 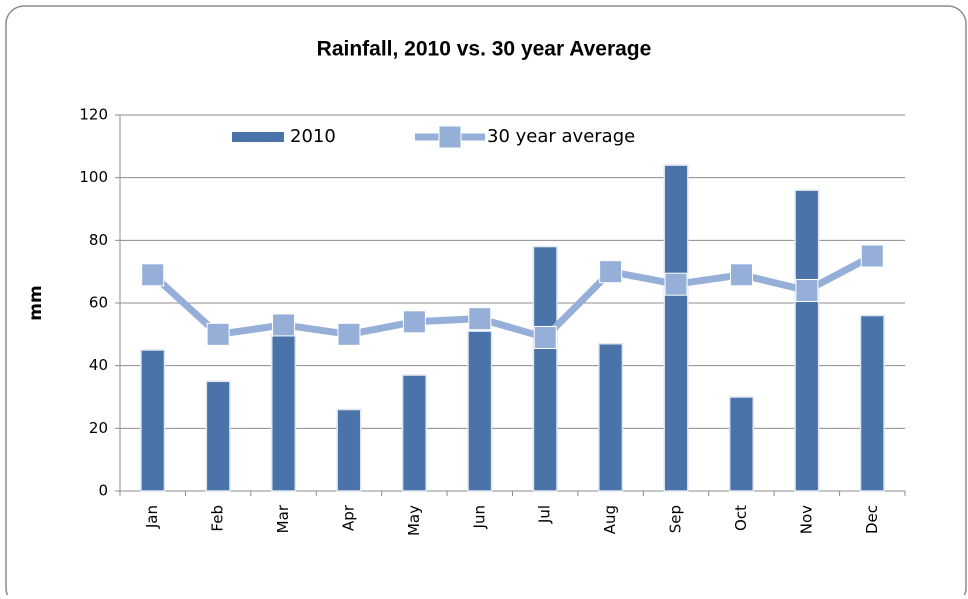 I want to click on x-tick-label: Jan, so click(x=152, y=517).